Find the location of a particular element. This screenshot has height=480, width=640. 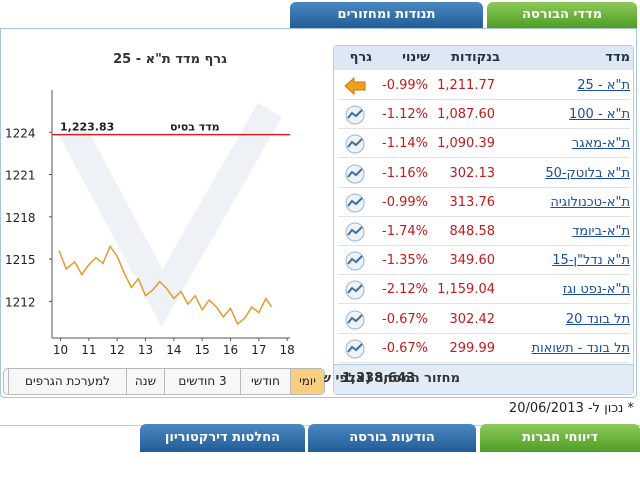

index-link: ת"א - 100 is located at coordinates (599, 115).